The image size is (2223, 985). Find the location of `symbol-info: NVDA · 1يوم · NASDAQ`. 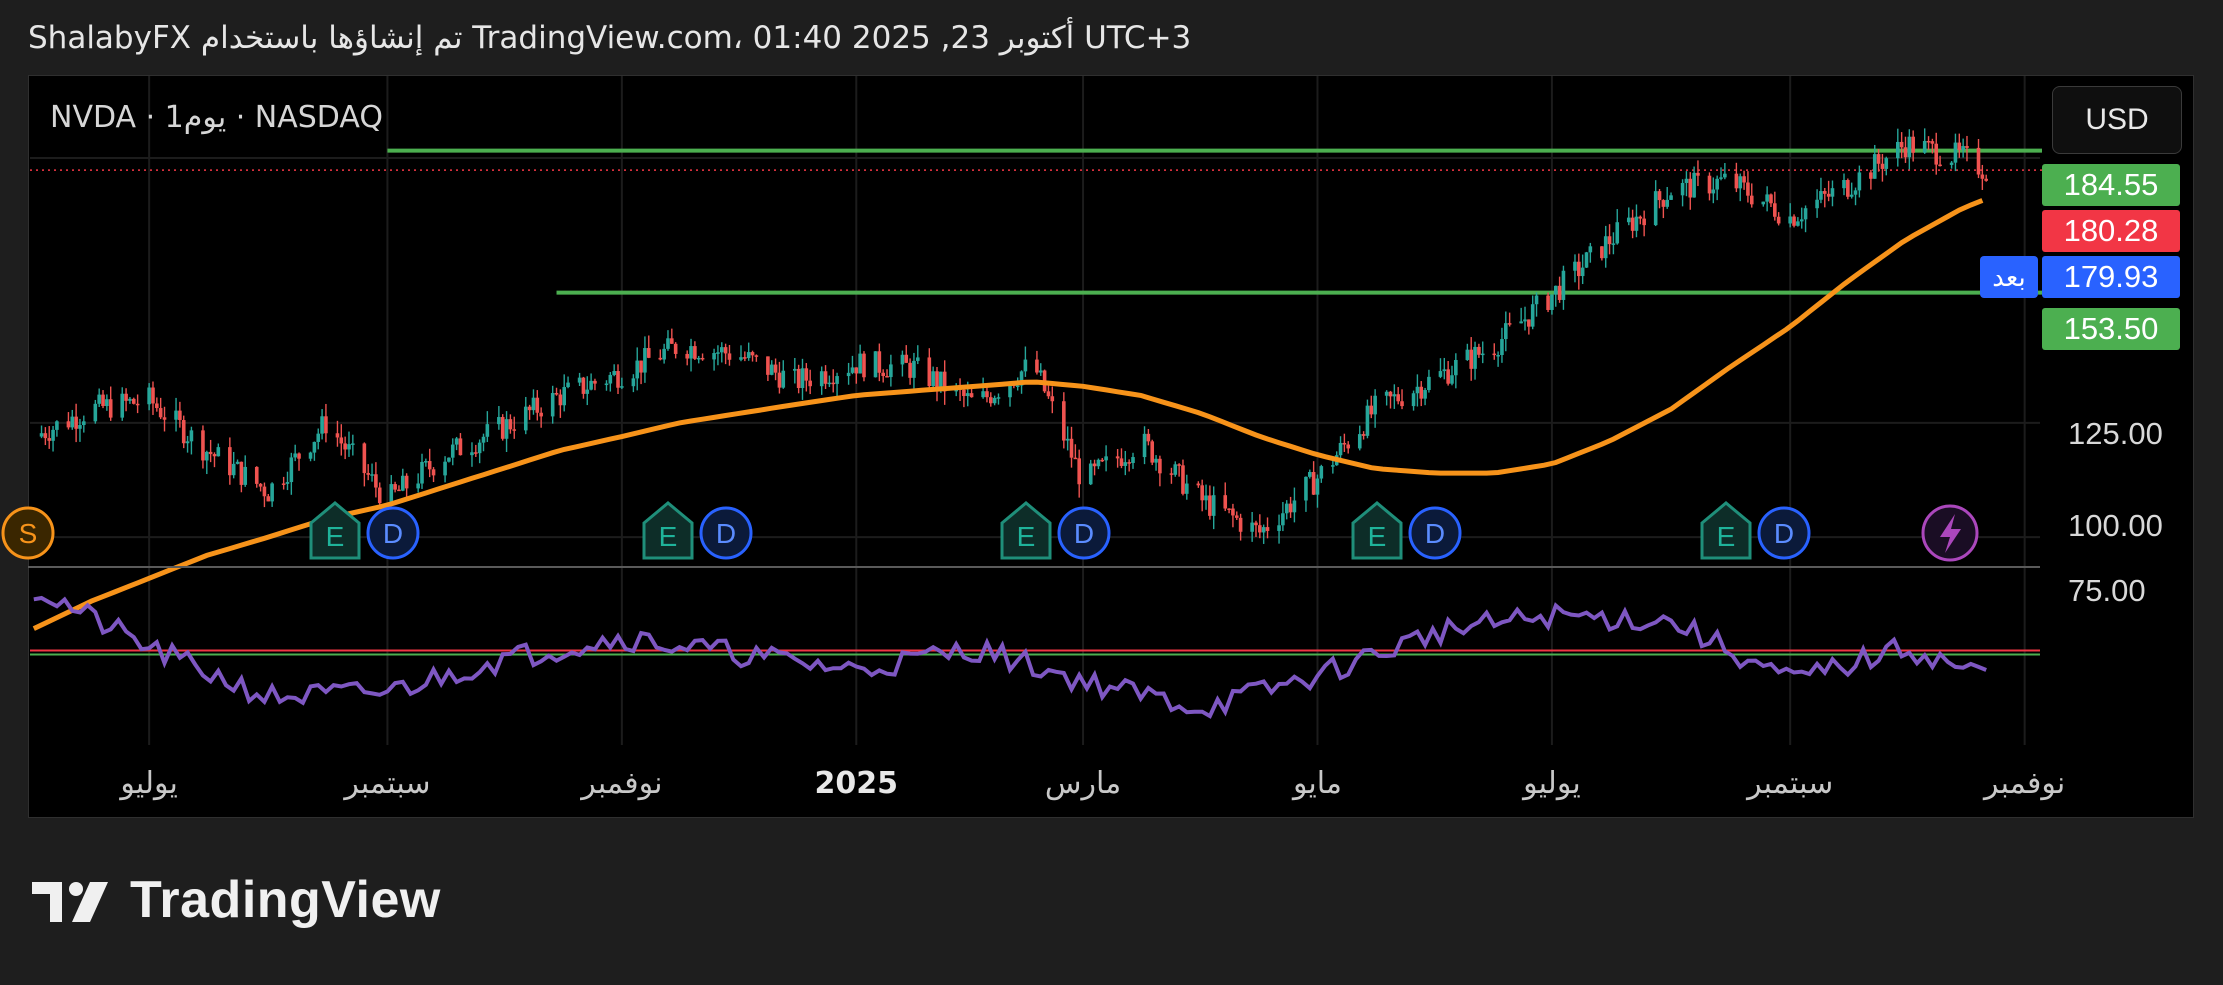

symbol-info: NVDA · 1يوم · NASDAQ is located at coordinates (216, 117).